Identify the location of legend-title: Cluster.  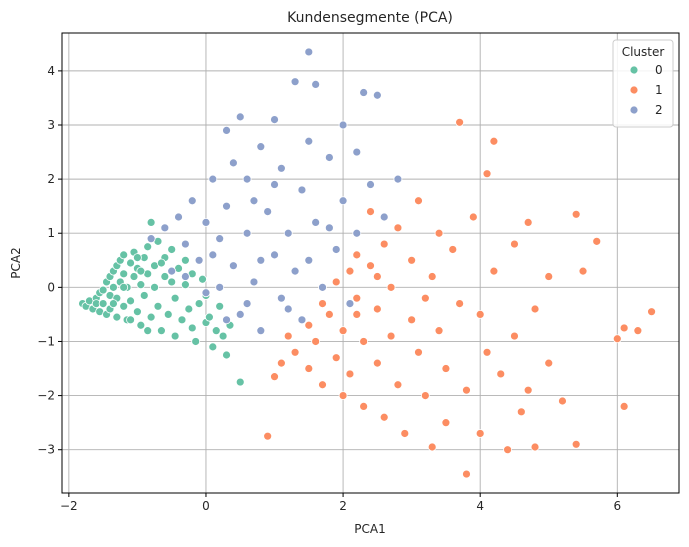
(643, 52).